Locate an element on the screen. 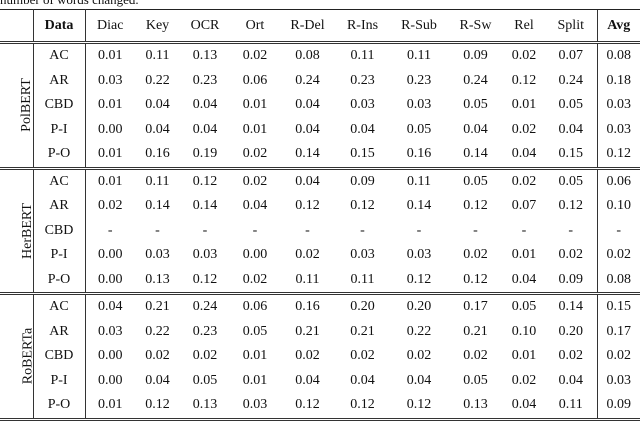 This screenshot has width=640, height=443. caption: number of words changed. is located at coordinates (69, 4).